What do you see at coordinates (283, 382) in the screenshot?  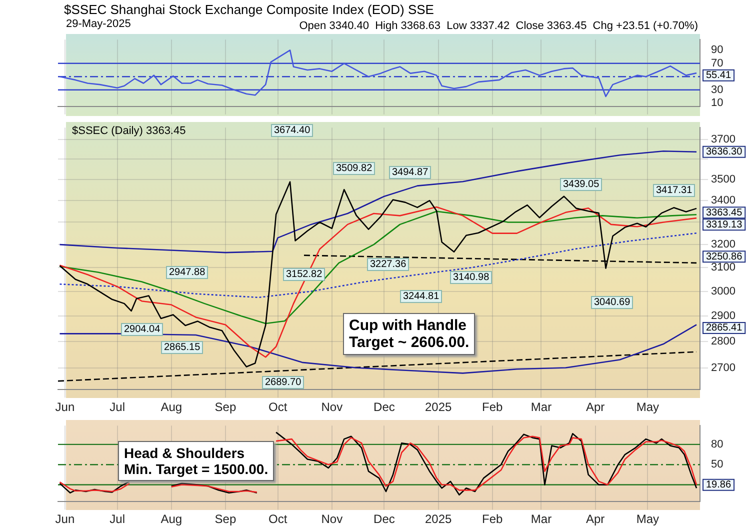 I see `annotation: 2689.70` at bounding box center [283, 382].